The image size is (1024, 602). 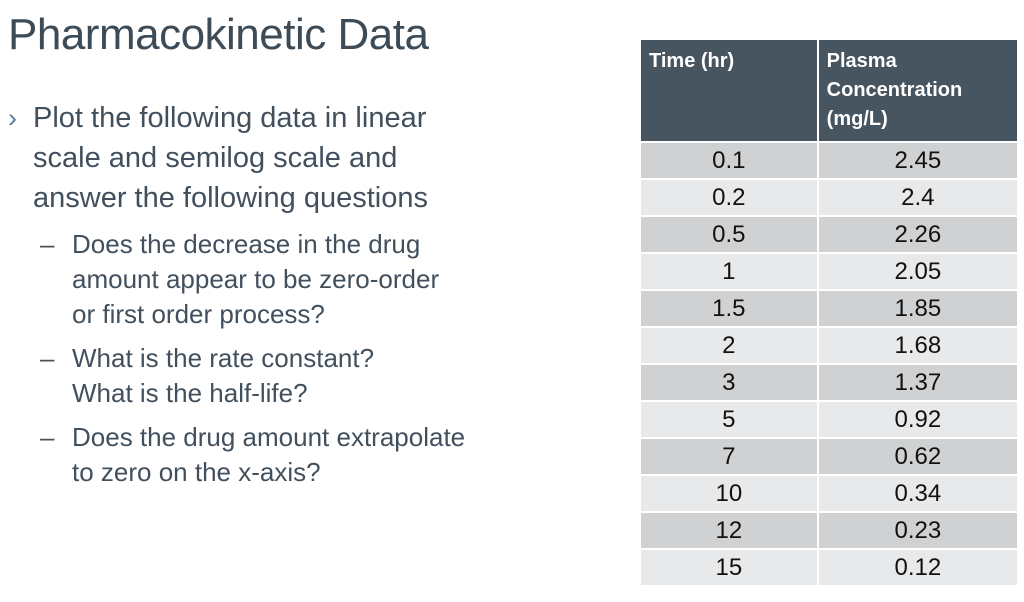 I want to click on table-header-row: Time (hr) Plasma Concentration (mg/L), so click(x=829, y=90).